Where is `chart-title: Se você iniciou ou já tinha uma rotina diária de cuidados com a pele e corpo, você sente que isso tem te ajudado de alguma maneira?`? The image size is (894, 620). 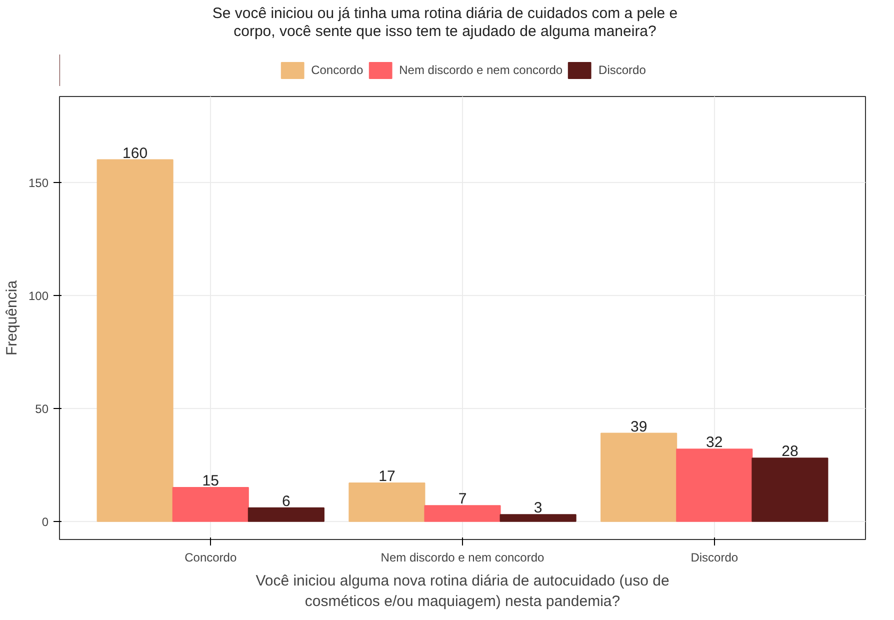
chart-title: Se você iniciou ou já tinha uma rotina diária de cuidados com a pele e corpo, você sente que isso tem te ajudado de alguma maneira? is located at coordinates (445, 23).